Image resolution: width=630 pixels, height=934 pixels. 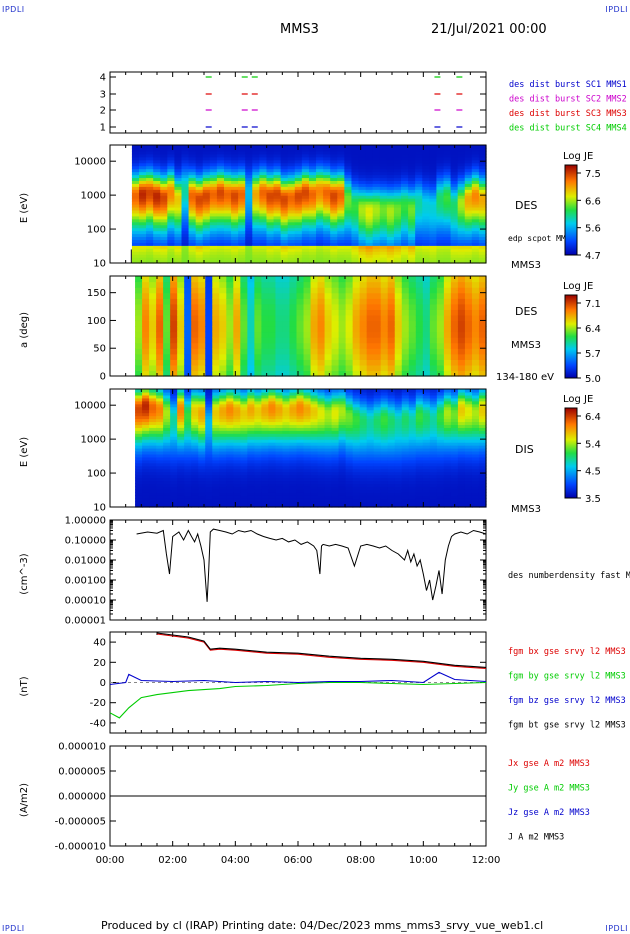 What do you see at coordinates (593, 304) in the screenshot?
I see `des-pitch-colorbar-tick-label: 7.1` at bounding box center [593, 304].